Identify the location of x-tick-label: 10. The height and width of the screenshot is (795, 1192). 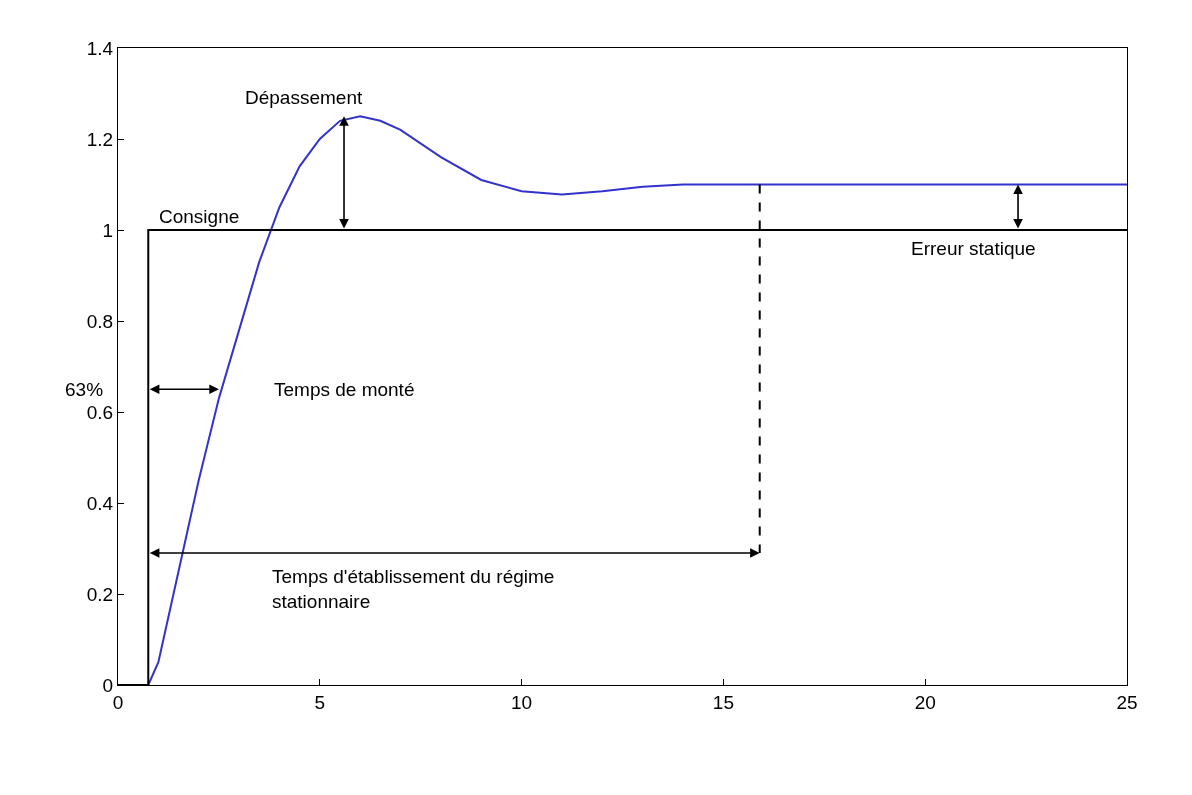
(522, 702).